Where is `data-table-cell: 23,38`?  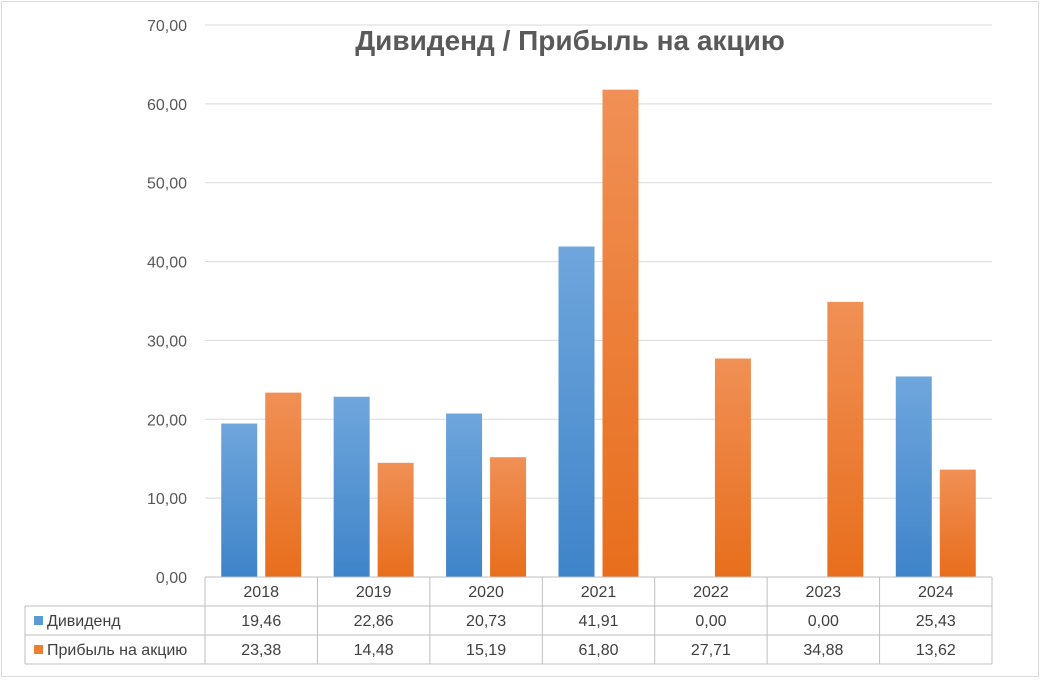 data-table-cell: 23,38 is located at coordinates (261, 650).